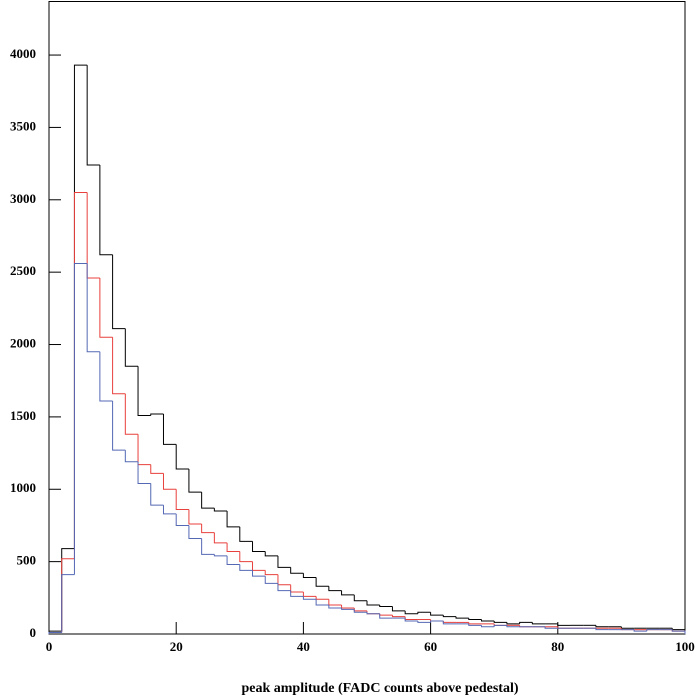  What do you see at coordinates (23, 343) in the screenshot?
I see `y-tick-label: 2000` at bounding box center [23, 343].